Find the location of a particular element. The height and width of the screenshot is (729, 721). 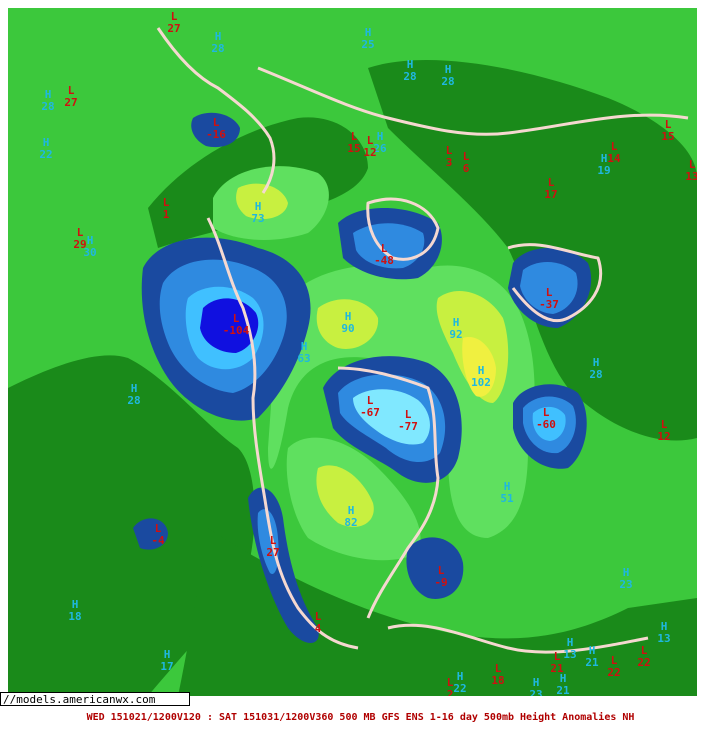

low-value: 18 is located at coordinates (497, 680).